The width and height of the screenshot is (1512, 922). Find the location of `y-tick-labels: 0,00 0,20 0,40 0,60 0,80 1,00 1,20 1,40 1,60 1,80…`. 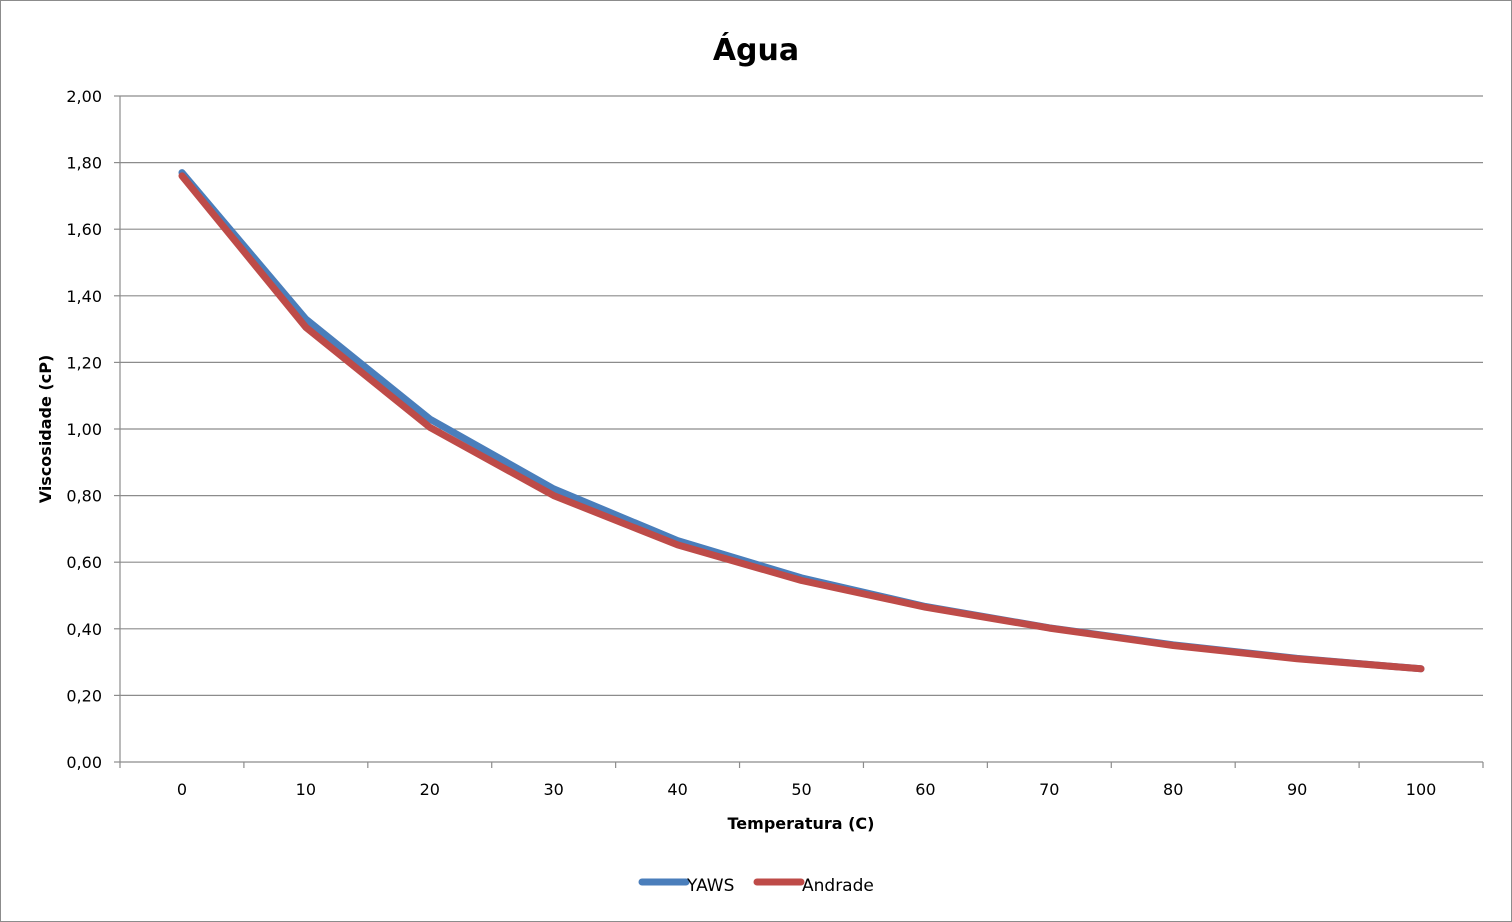

y-tick-labels: 0,00 0,20 0,40 0,60 0,80 1,00 1,20 1,40 1,60 1,80… is located at coordinates (84, 429).